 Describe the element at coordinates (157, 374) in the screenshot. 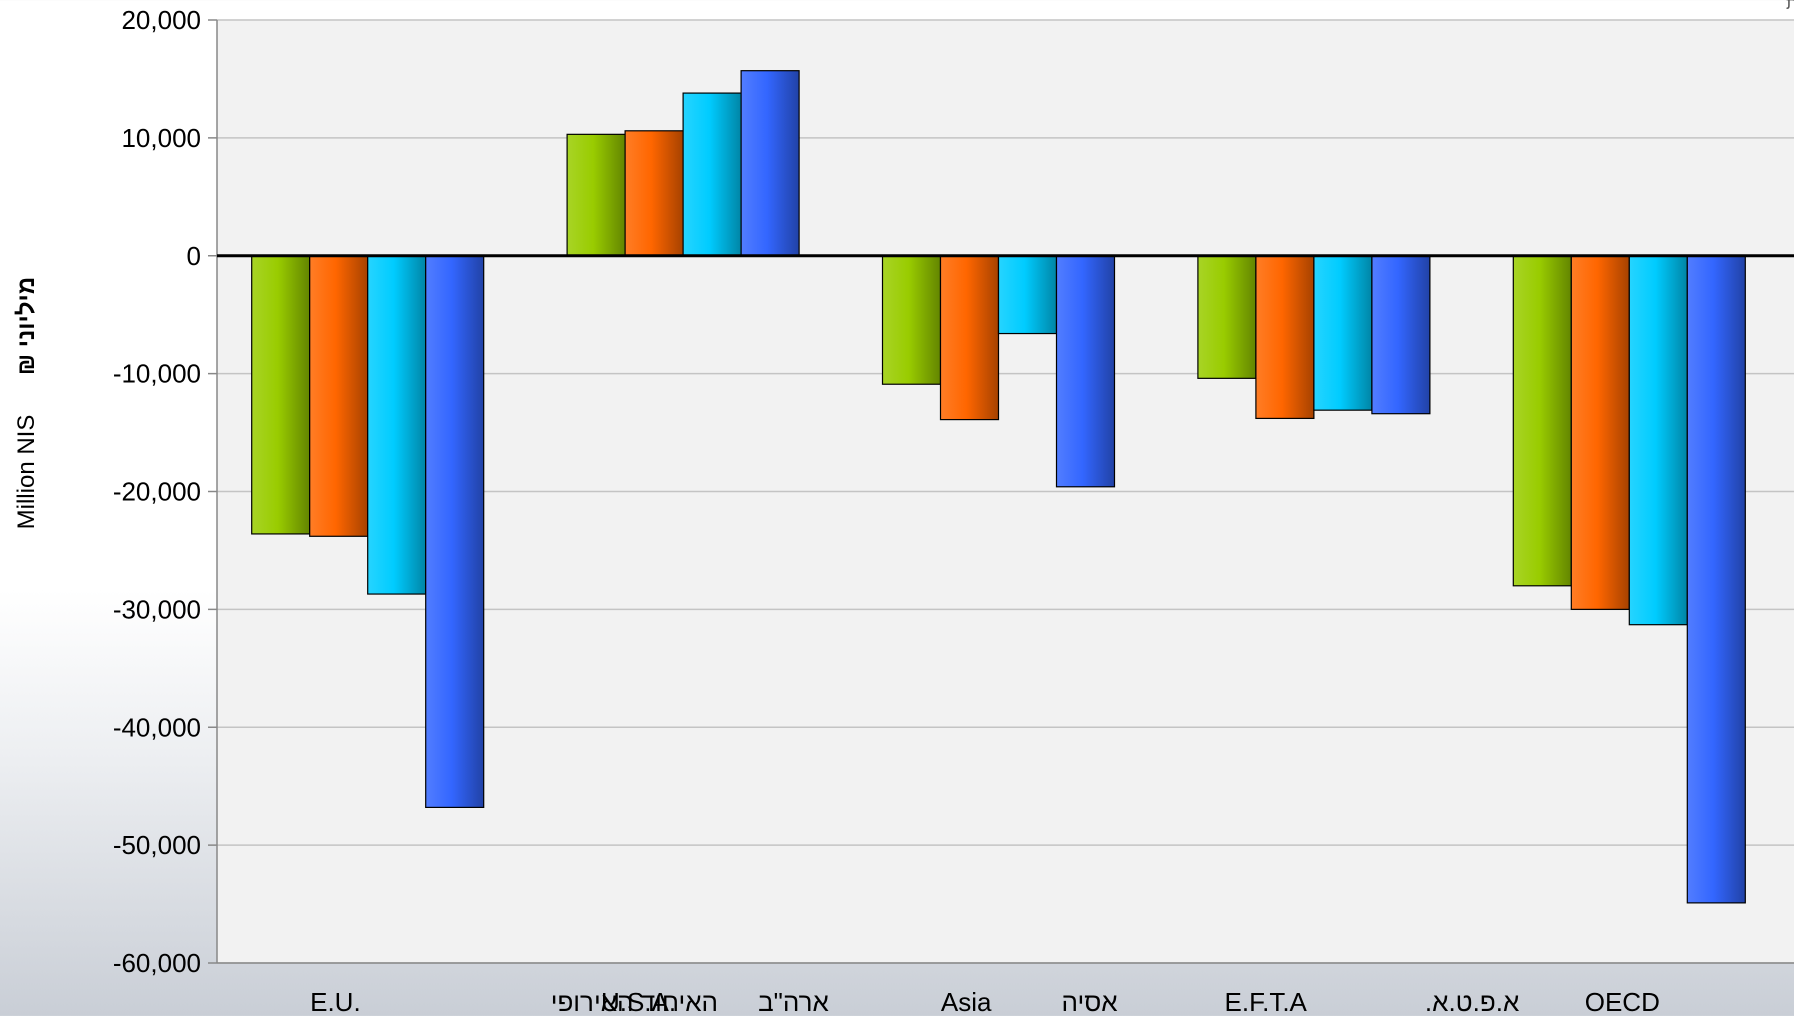

I see `y-tick-label: -10,000` at that location.